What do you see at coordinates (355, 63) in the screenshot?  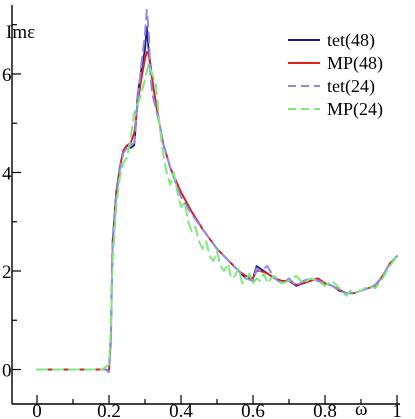 I see `legend-label: MP(48)` at bounding box center [355, 63].